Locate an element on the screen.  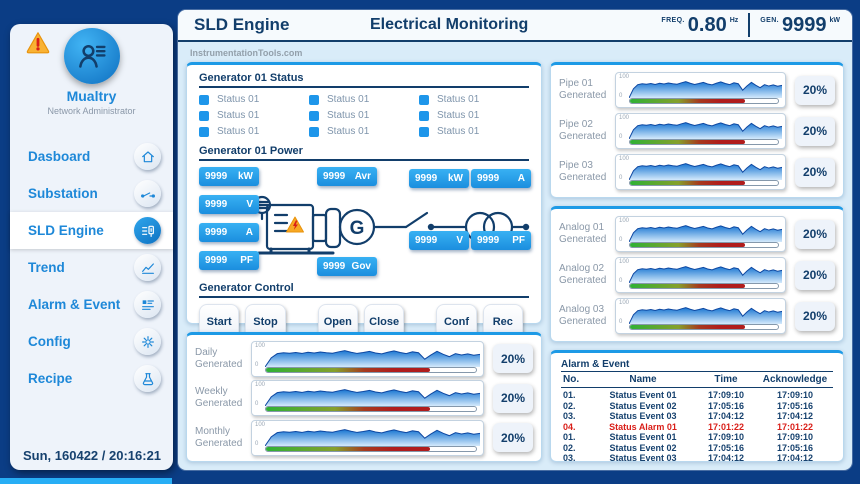
diagram-warning-icon is located at coordinates (295, 224).